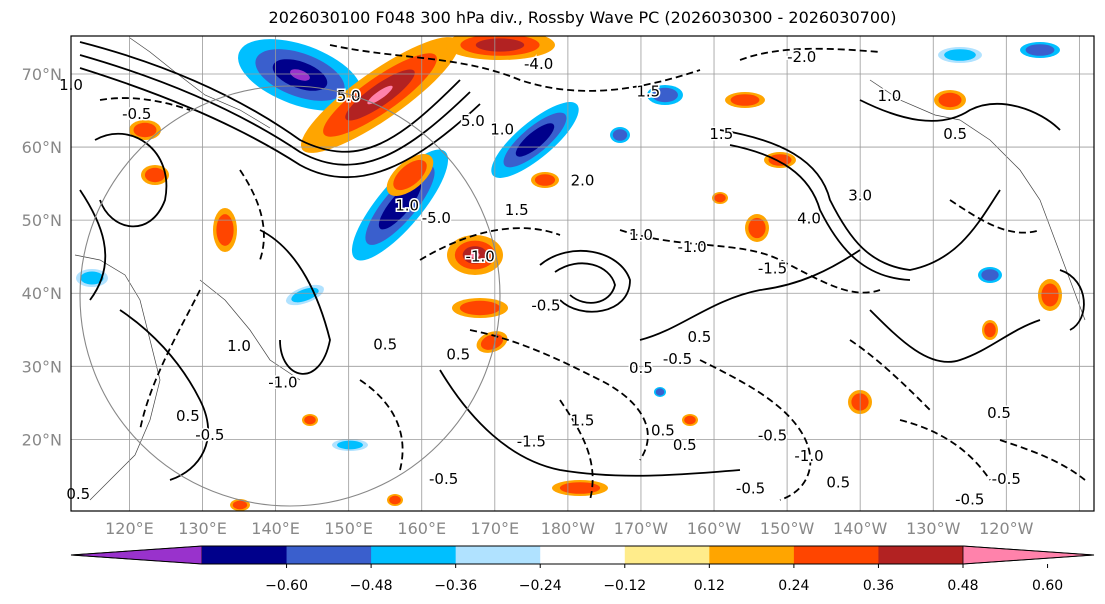 The width and height of the screenshot is (1105, 604). I want to click on colorbar-tick-label: 0.48, so click(962, 586).